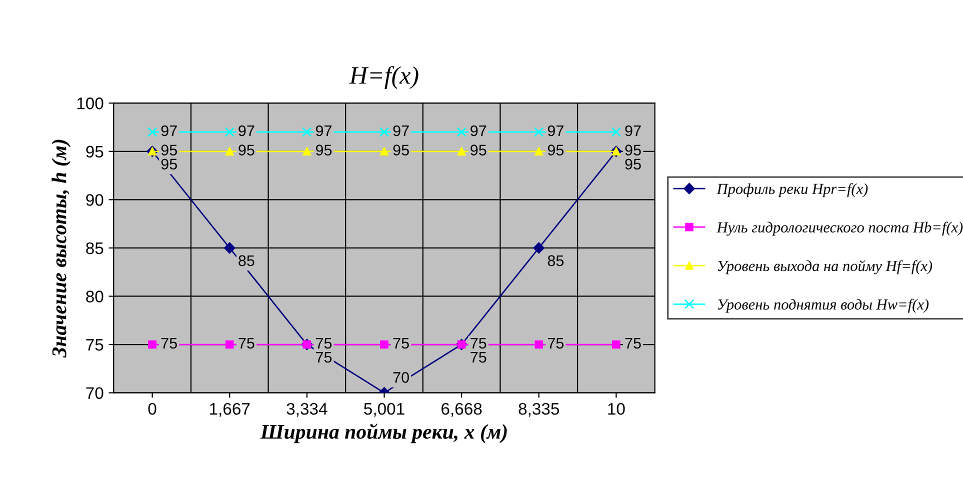  What do you see at coordinates (95, 296) in the screenshot?
I see `y-tick-label: 80` at bounding box center [95, 296].